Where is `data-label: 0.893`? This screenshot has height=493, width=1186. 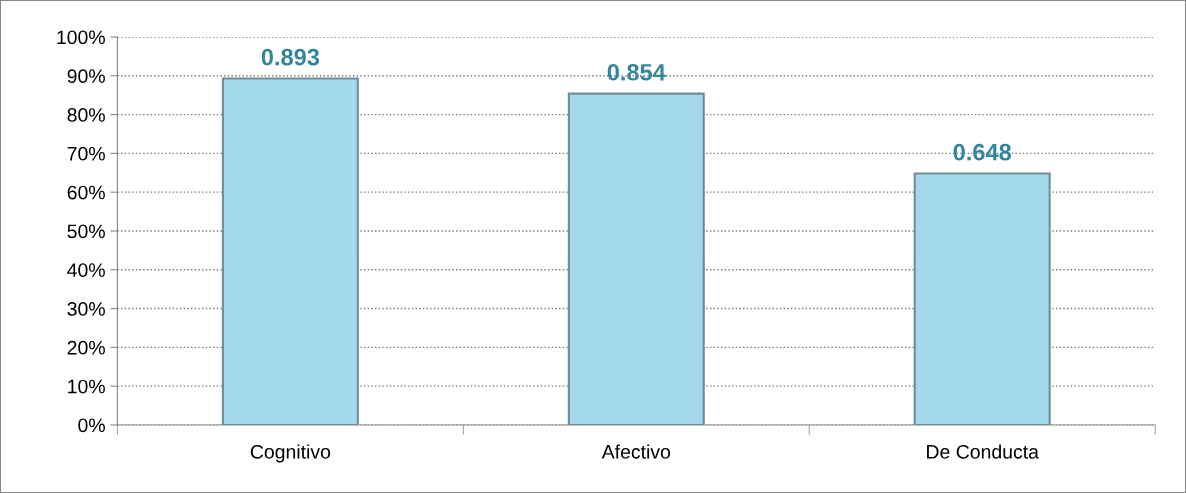 data-label: 0.893 is located at coordinates (290, 57).